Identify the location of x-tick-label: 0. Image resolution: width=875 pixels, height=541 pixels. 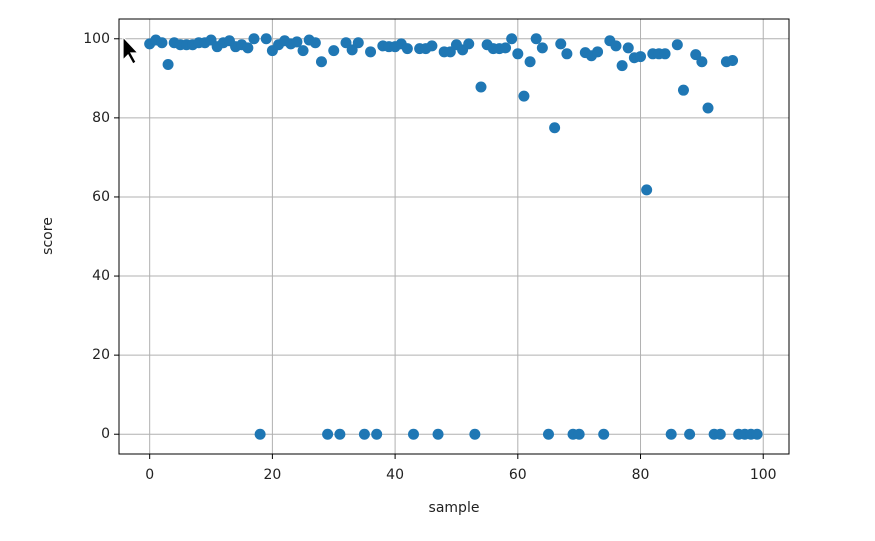
(149, 475).